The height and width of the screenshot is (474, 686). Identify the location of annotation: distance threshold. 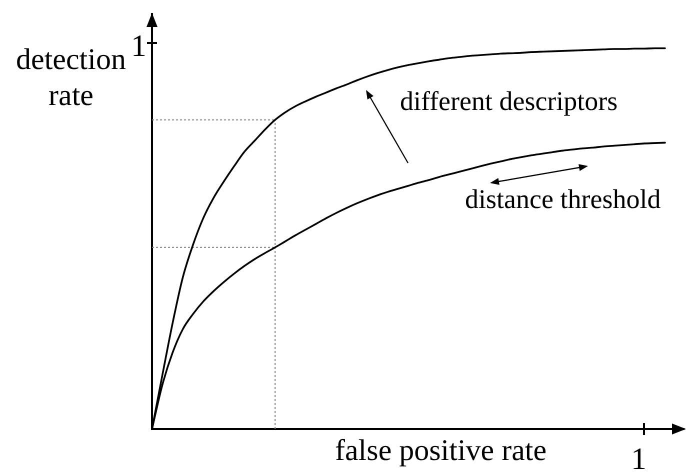
(563, 199).